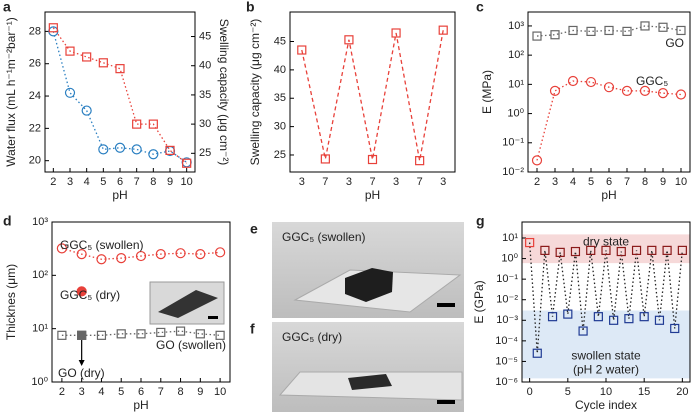  What do you see at coordinates (81, 373) in the screenshot?
I see `series-label: GO (dry)` at bounding box center [81, 373].